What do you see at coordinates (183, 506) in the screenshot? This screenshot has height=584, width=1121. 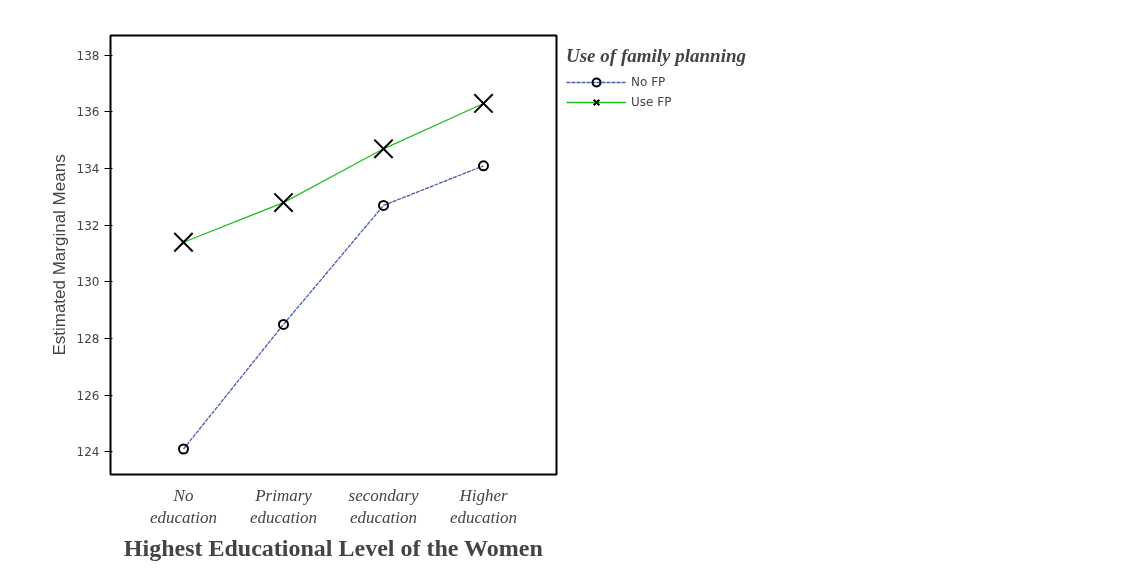 I see `x-tick-label: No education` at bounding box center [183, 506].